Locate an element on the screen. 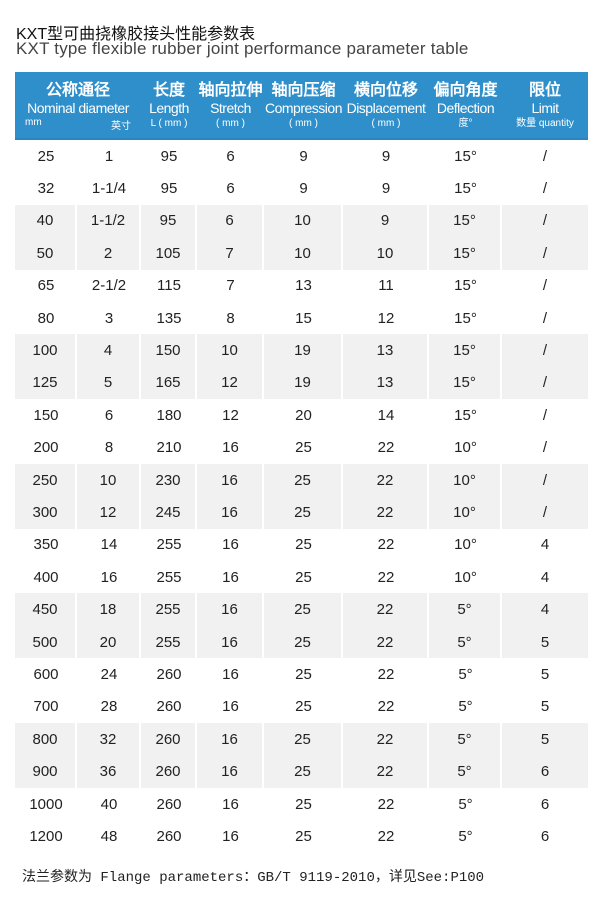  cell-dn-inch: 5 is located at coordinates (109, 383).